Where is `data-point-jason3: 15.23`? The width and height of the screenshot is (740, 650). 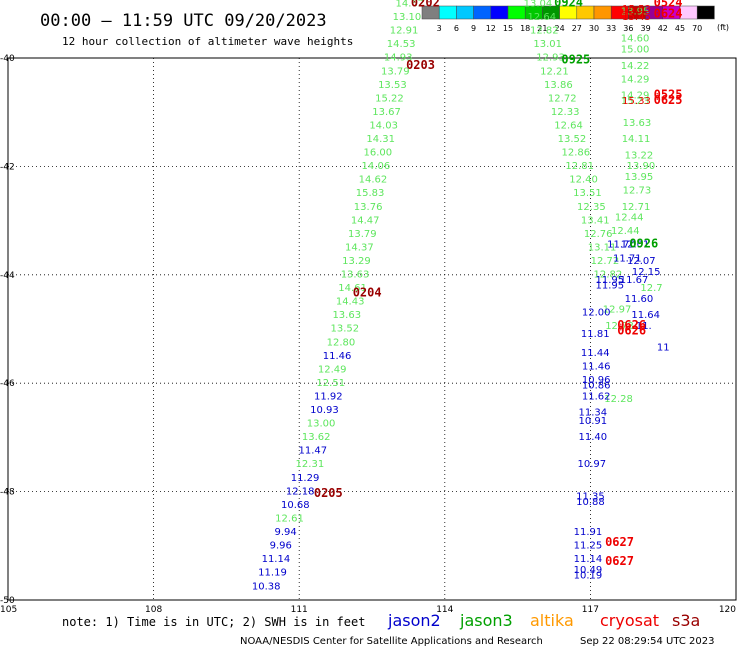
data-point-jason3: 15.23 is located at coordinates (635, 101).